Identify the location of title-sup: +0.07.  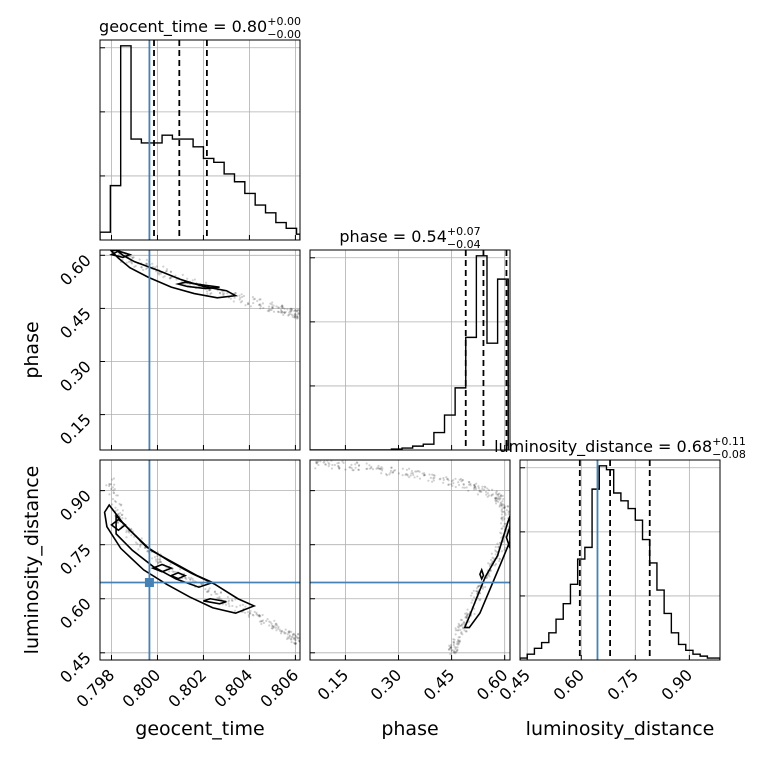
(464, 231).